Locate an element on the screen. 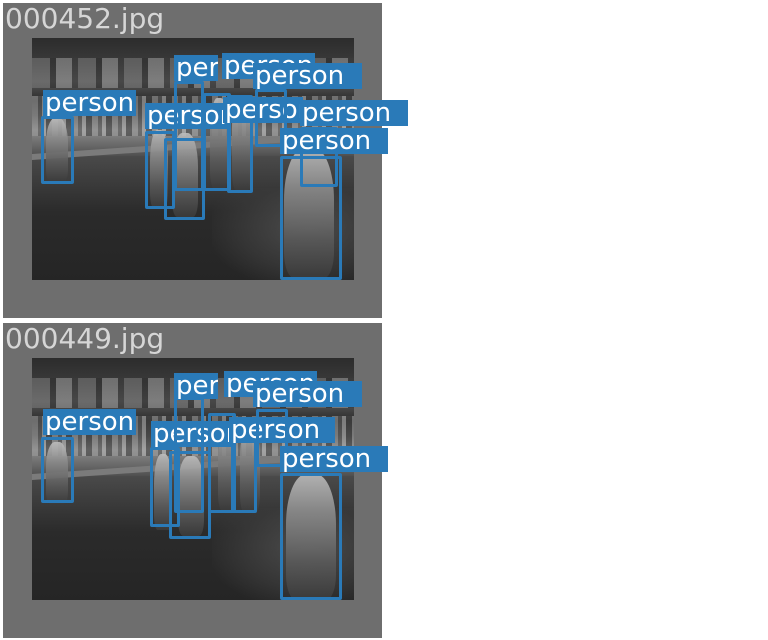 This screenshot has width=768, height=640. panel-title: 000452.jpg is located at coordinates (85, 18).